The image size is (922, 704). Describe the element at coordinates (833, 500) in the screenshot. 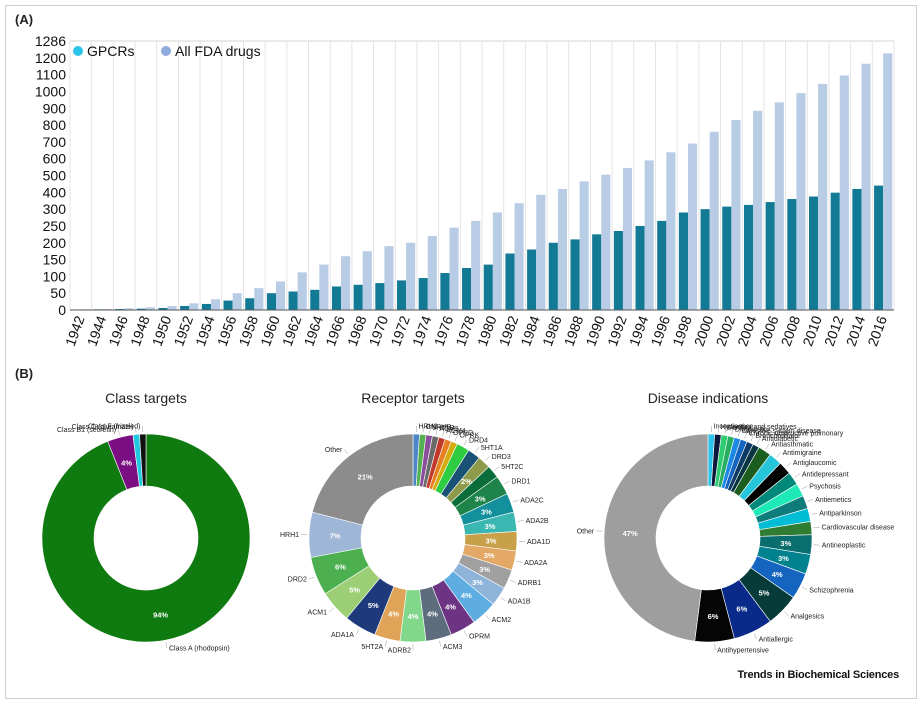

I see `slice-label: Antiemetics` at that location.